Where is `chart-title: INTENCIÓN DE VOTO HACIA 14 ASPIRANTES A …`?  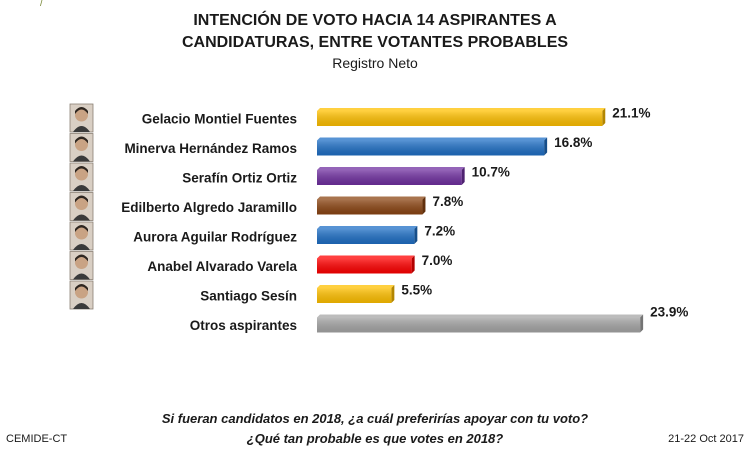 chart-title: INTENCIÓN DE VOTO HACIA 14 ASPIRANTES A … is located at coordinates (375, 32).